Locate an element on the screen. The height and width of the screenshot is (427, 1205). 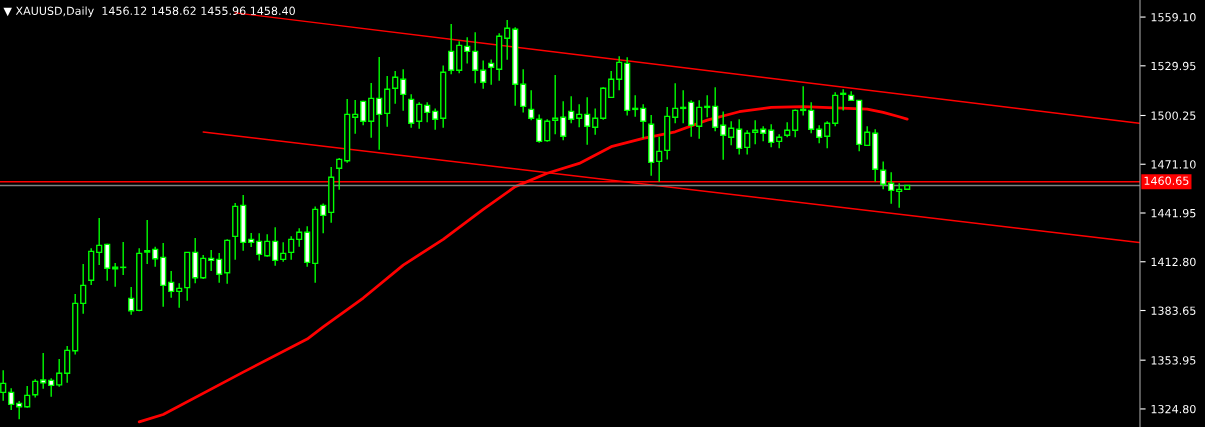
y-tick-label: 1529.95 is located at coordinates (1173, 66).